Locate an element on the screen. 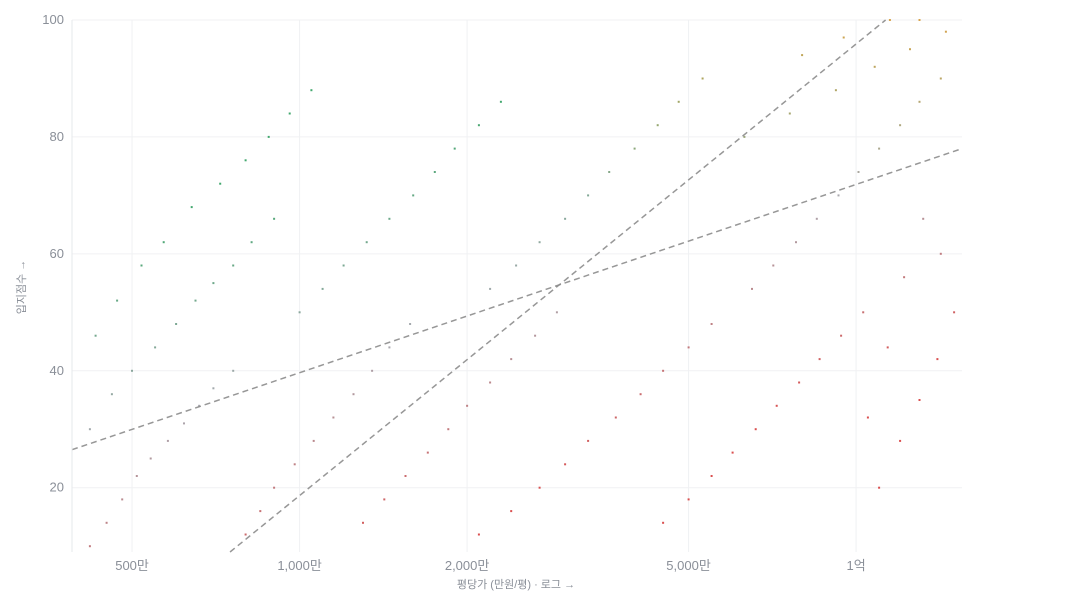 Image resolution: width=1080 pixels, height=600 pixels. x-tick-label: 1,000만 is located at coordinates (299, 565).